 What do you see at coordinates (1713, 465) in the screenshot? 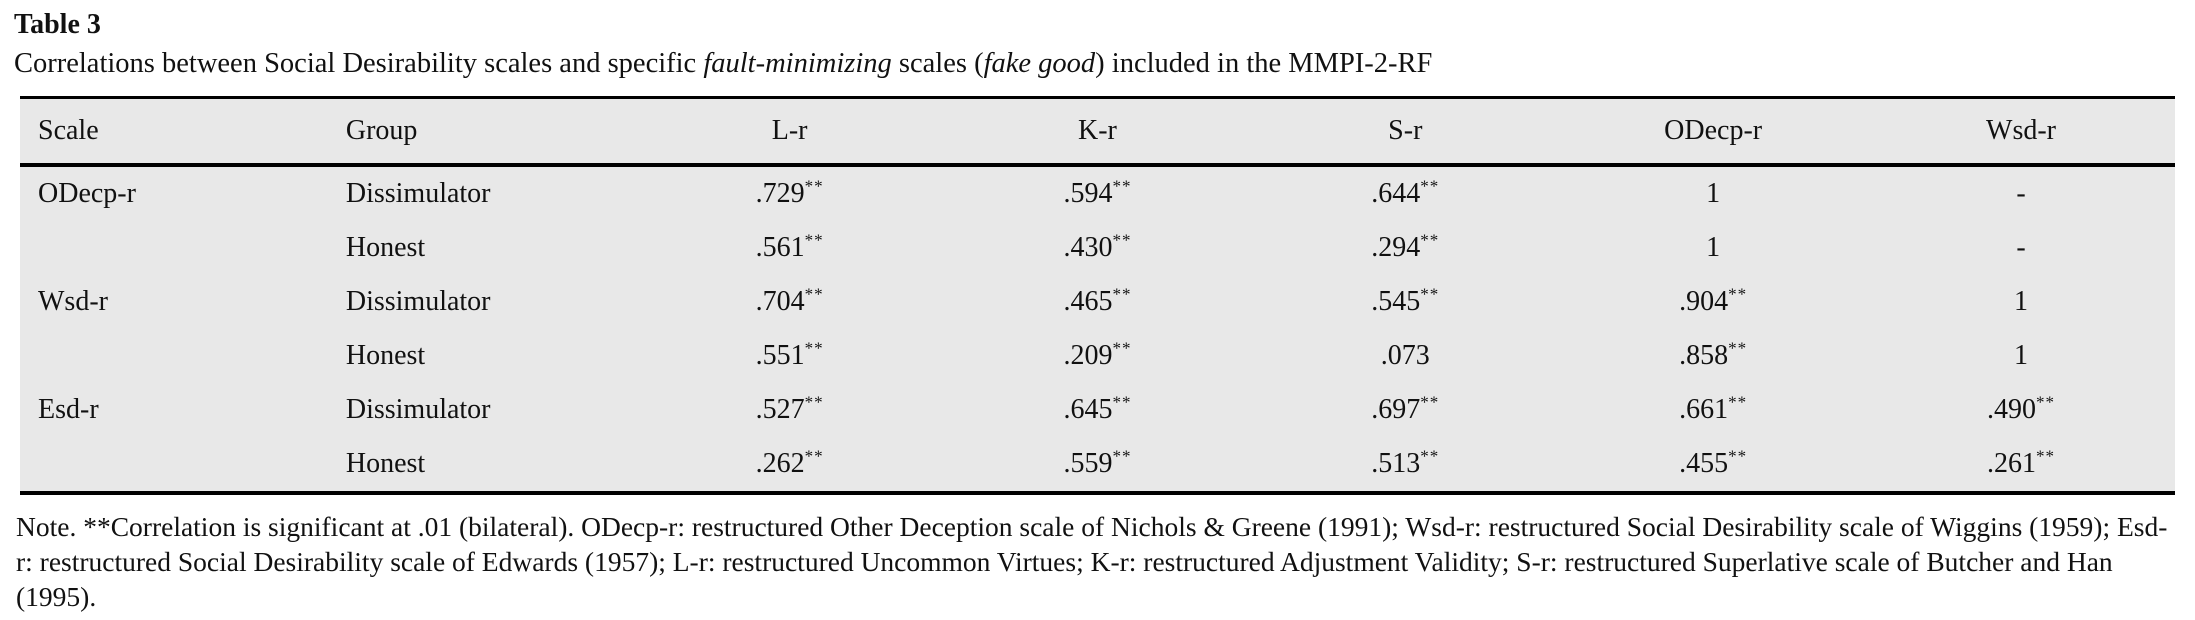
I see `cell-value: .455**` at bounding box center [1713, 465].